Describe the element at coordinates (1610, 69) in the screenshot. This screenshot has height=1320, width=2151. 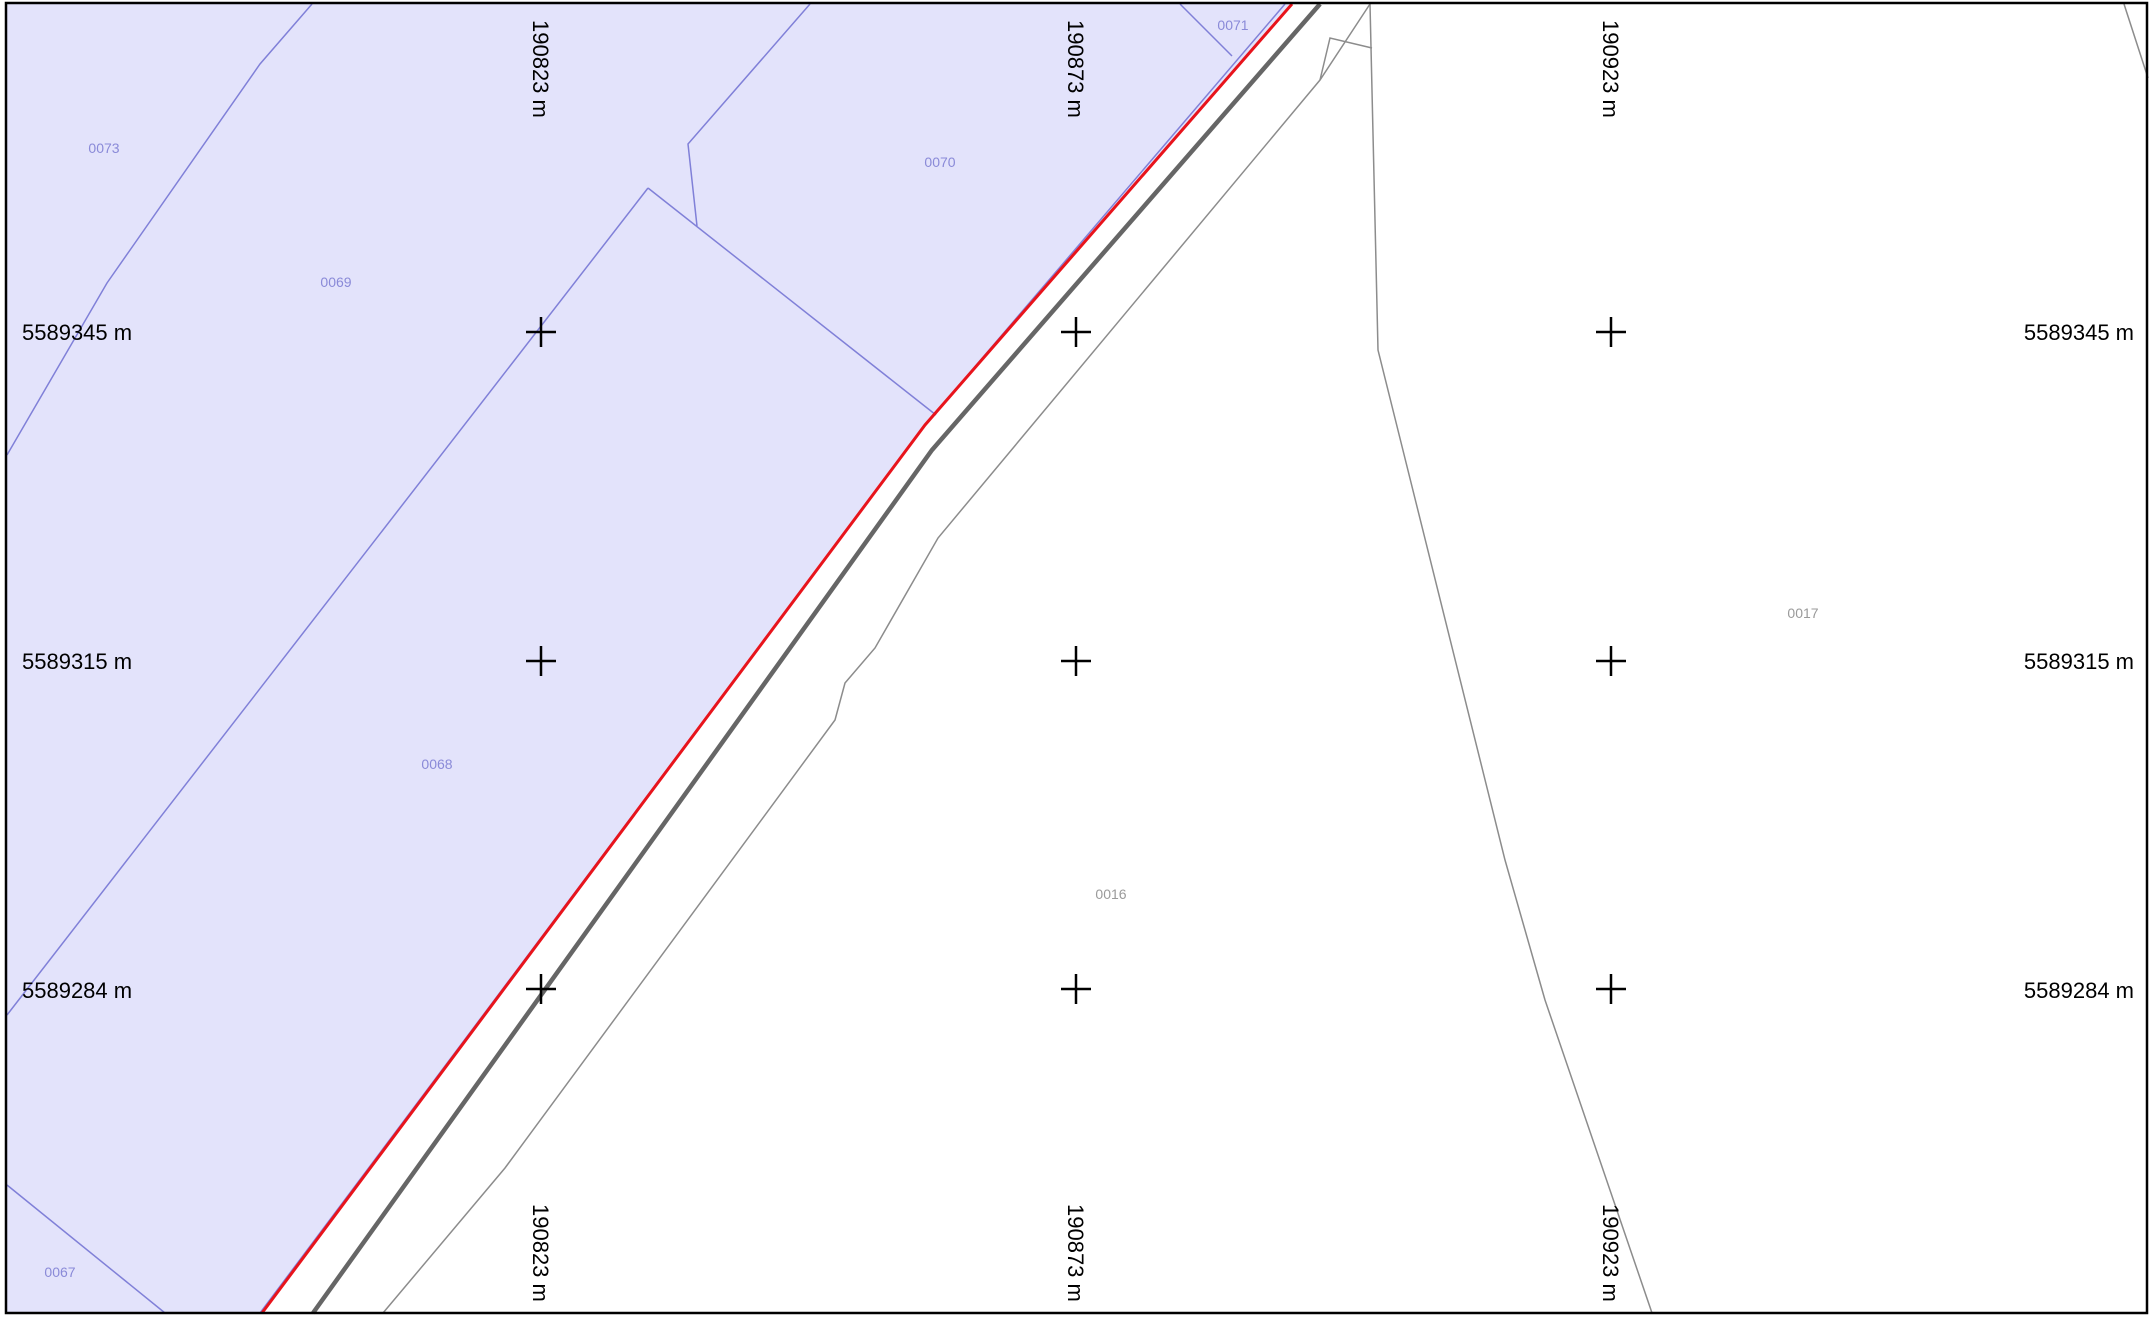
I see `easting-label-top: 190923 m` at that location.